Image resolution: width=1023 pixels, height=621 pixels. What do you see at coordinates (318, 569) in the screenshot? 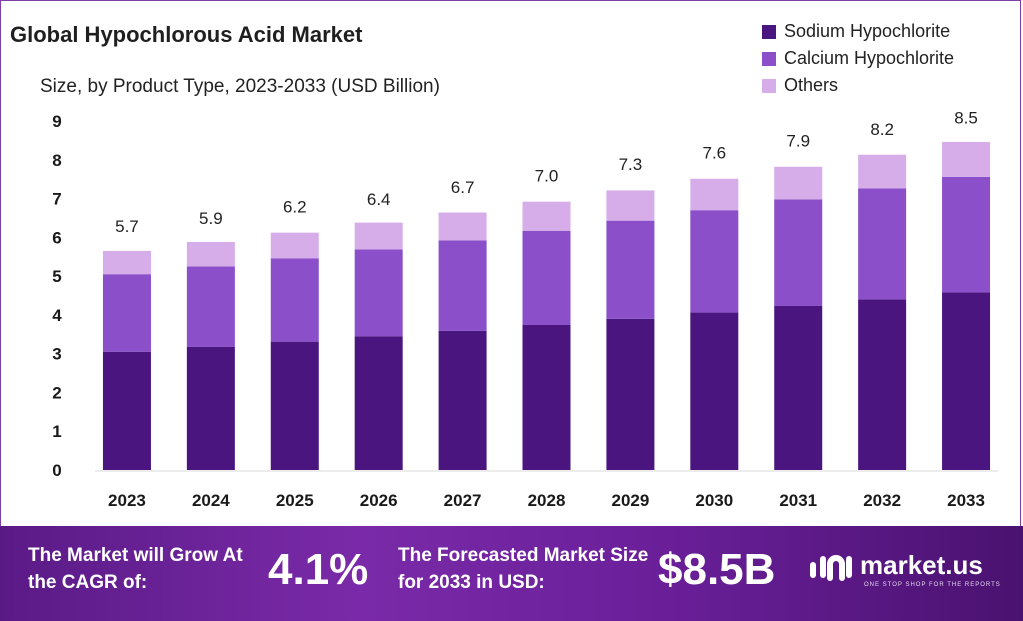
I see `cagr-value: 4.1%` at bounding box center [318, 569].